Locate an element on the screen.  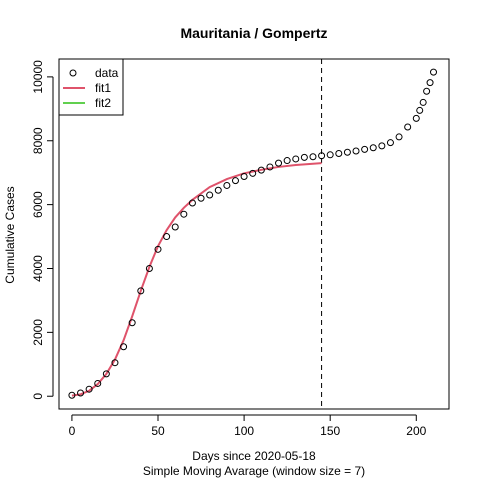
x-tick-label: 150 is located at coordinates (330, 431).